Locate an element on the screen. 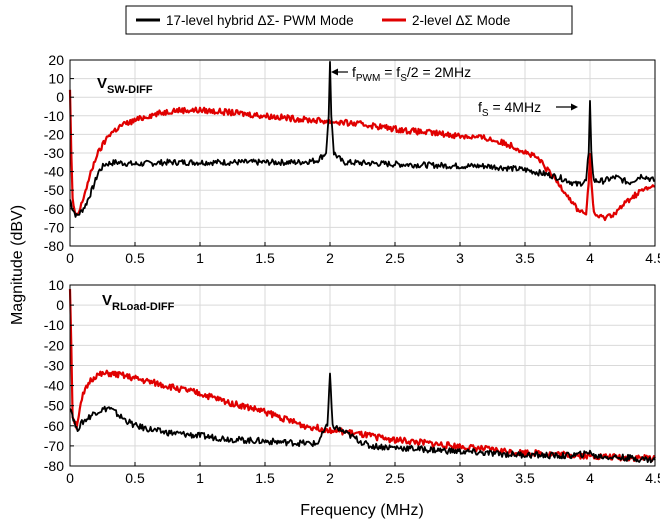 The height and width of the screenshot is (525, 660). legend-box is located at coordinates (349, 20).